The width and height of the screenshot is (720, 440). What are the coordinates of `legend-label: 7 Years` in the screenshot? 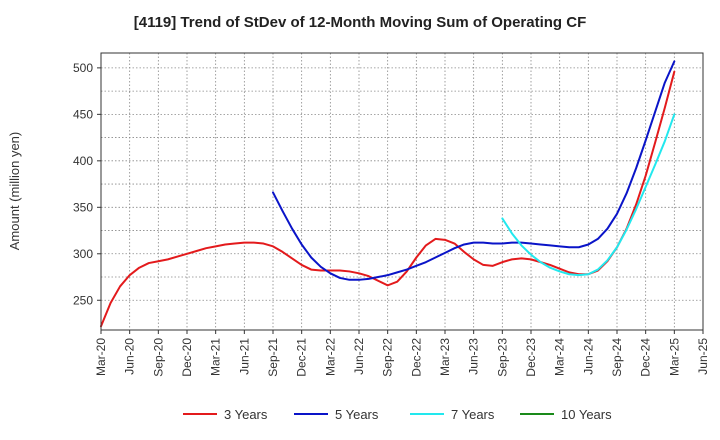 It's located at (473, 414).